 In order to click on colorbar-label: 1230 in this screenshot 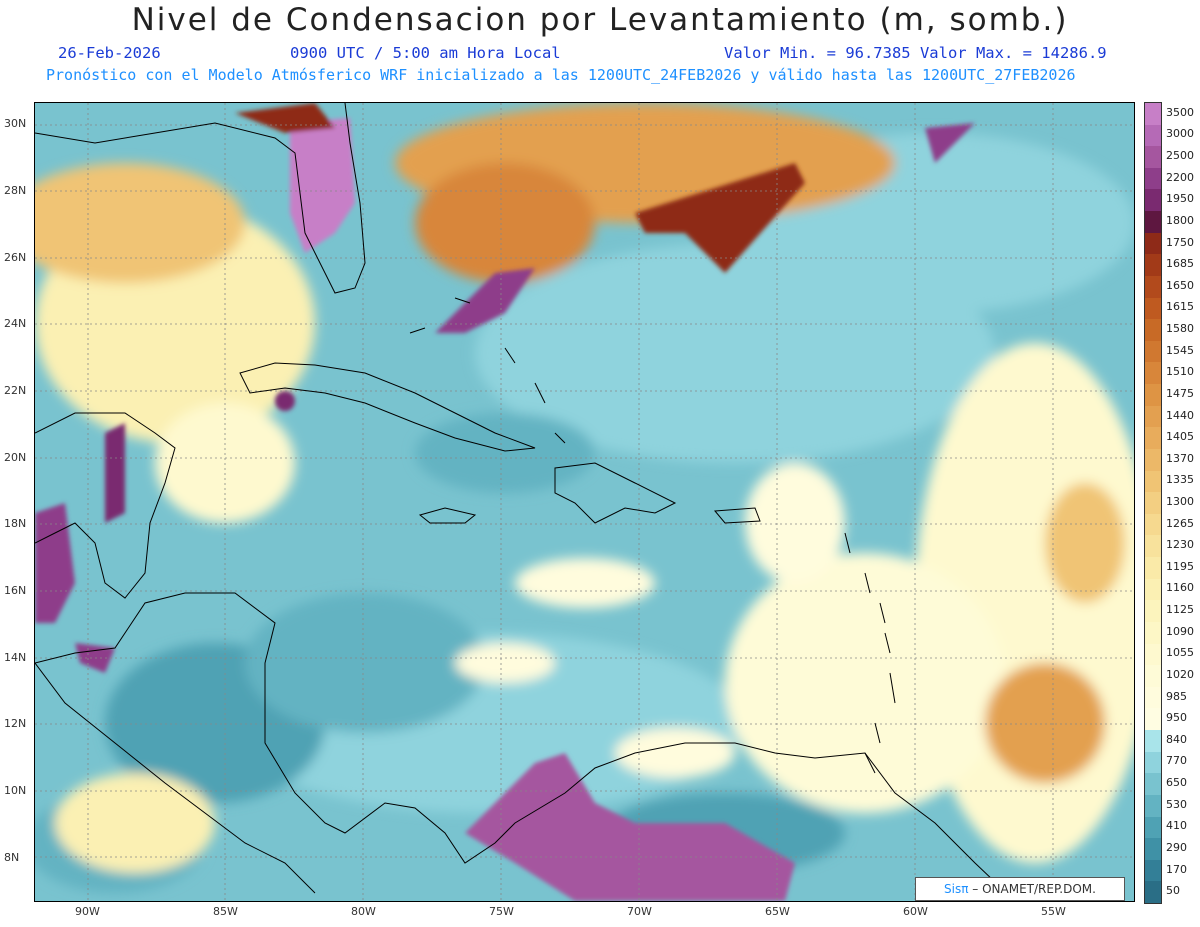, I will do `click(1180, 545)`.